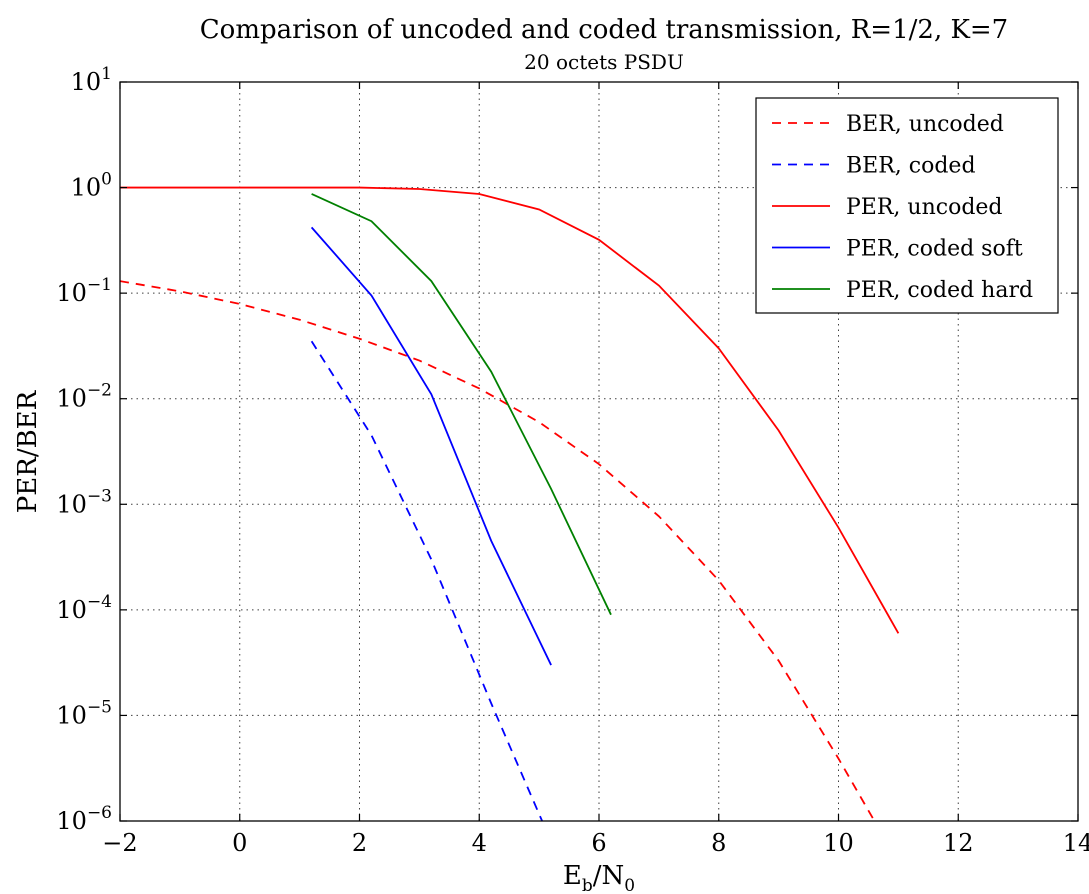  Describe the element at coordinates (598, 843) in the screenshot. I see `x-tick-label: 6` at that location.